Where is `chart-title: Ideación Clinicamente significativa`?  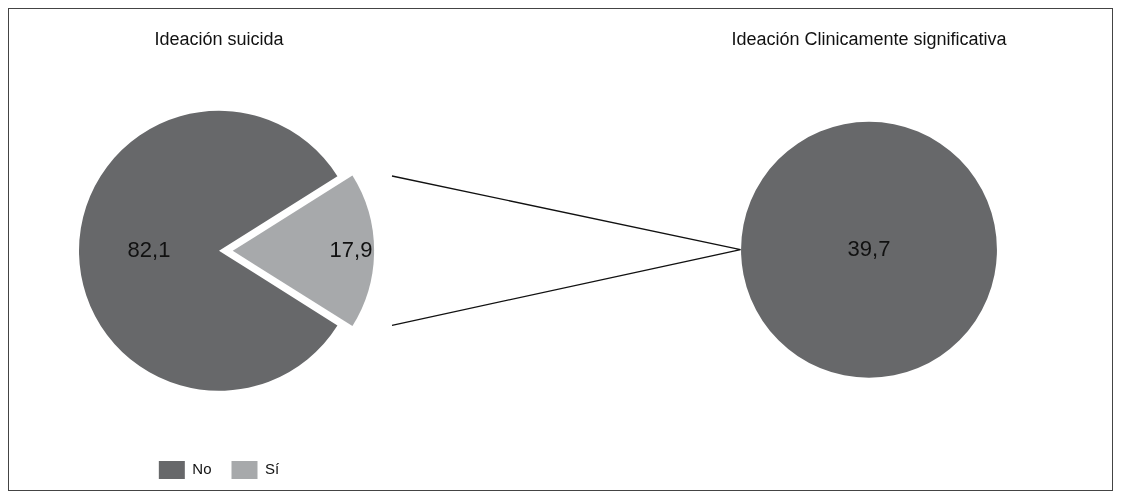 chart-title: Ideación Clinicamente significativa is located at coordinates (869, 38).